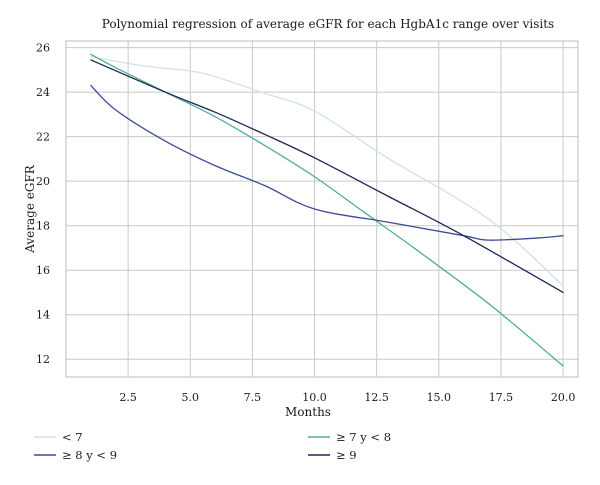 This screenshot has width=600, height=485. What do you see at coordinates (89, 455) in the screenshot?
I see `legend-label: ≥ 8 y < 9` at bounding box center [89, 455].